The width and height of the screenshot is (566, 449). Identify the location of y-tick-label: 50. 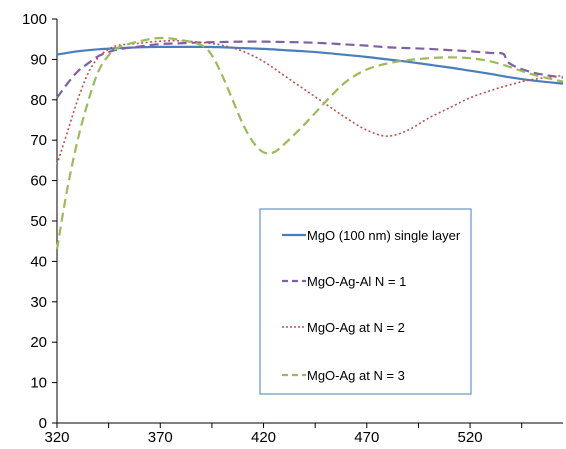
(38, 221).